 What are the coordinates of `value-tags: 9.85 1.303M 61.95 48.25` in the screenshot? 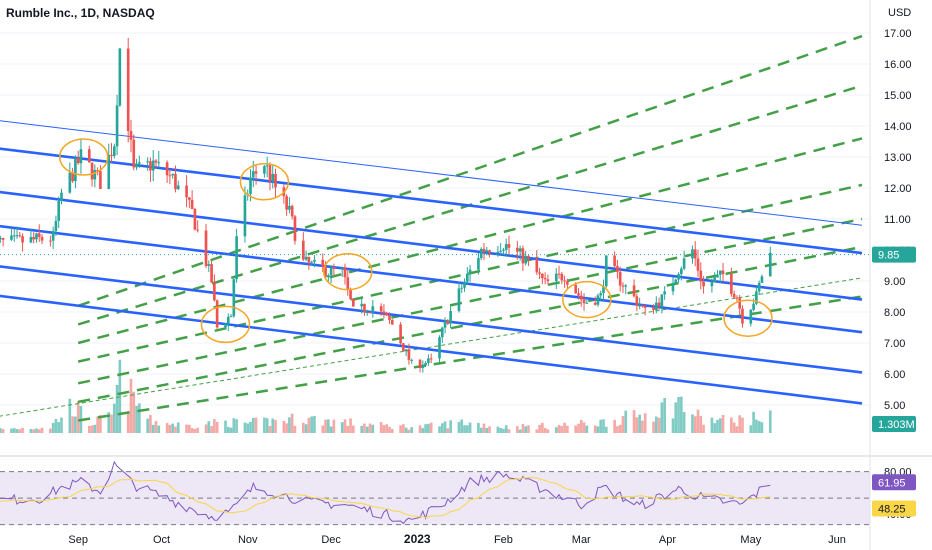 It's located at (894, 381).